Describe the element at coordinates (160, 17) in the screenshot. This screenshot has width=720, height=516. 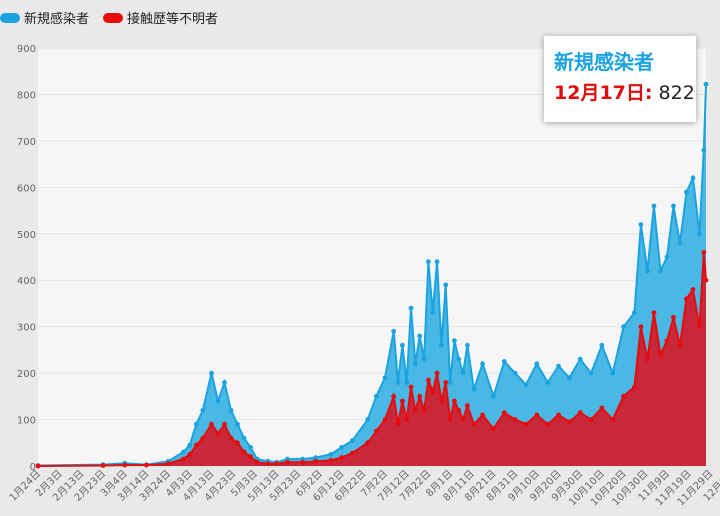
I see `legend-item-unknown-route: 接触歴等不明者` at that location.